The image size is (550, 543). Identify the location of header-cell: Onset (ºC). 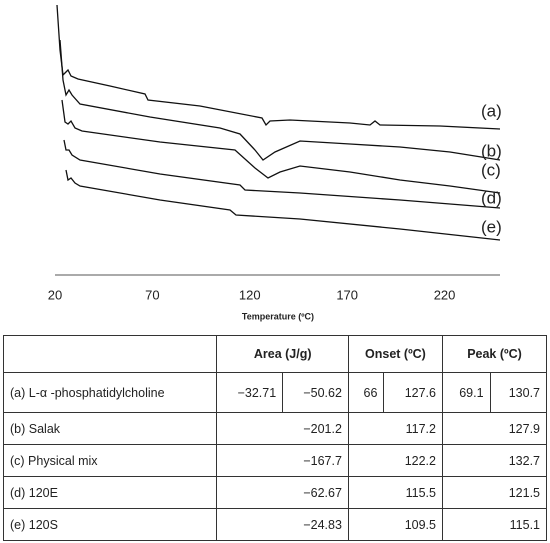
(395, 354).